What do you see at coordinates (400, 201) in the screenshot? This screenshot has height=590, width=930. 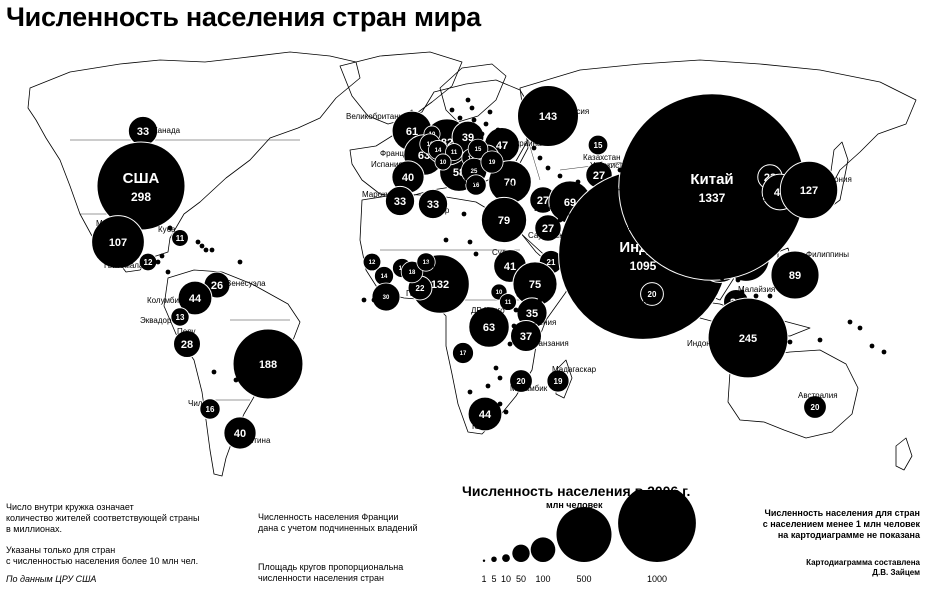 I see `bubble-марокко: 33` at bounding box center [400, 201].